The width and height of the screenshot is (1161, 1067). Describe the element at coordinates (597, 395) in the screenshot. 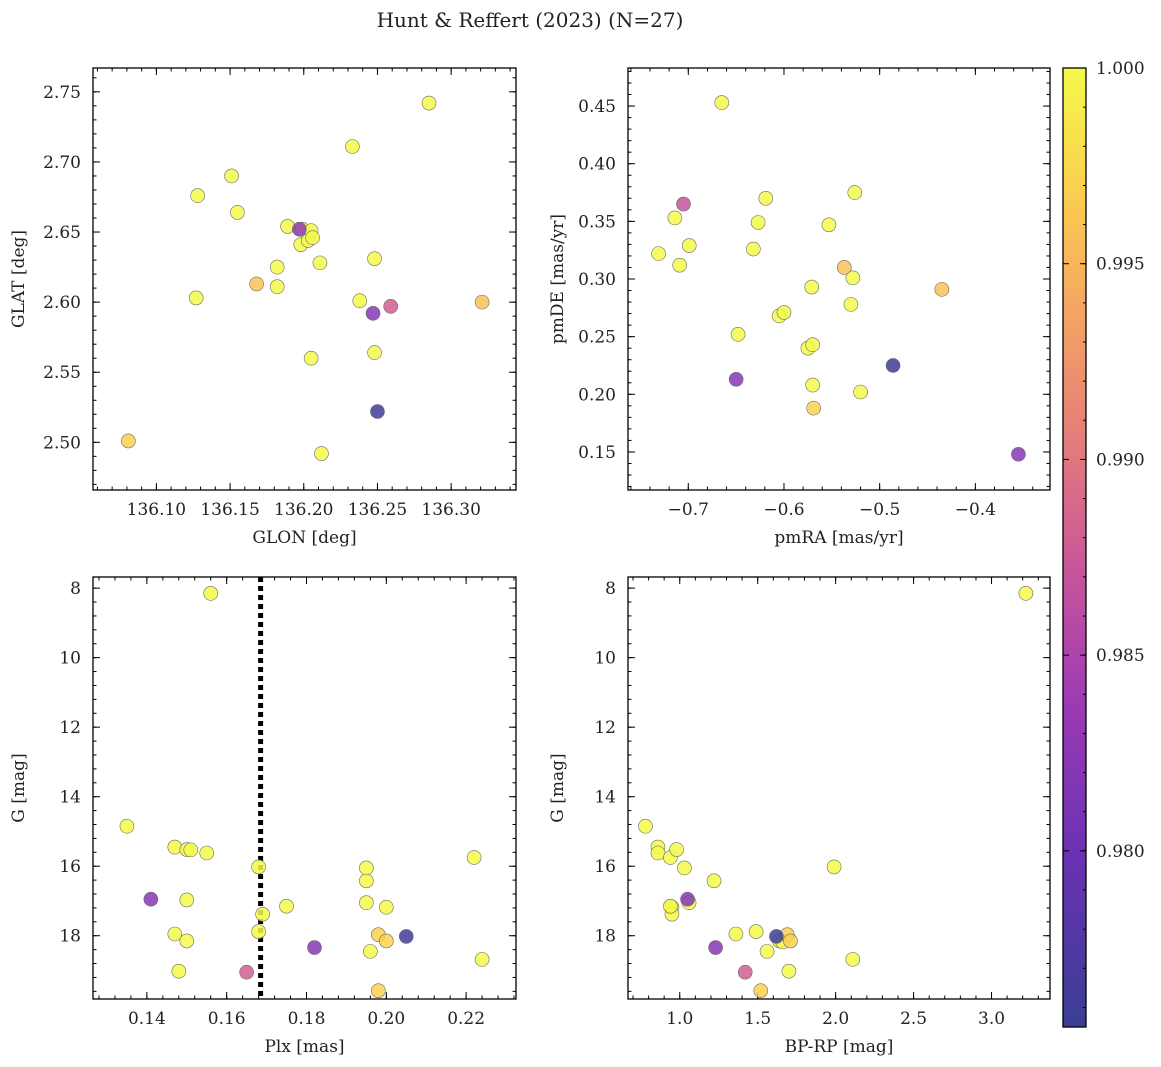

I see `y-tick-label: 0.20` at that location.